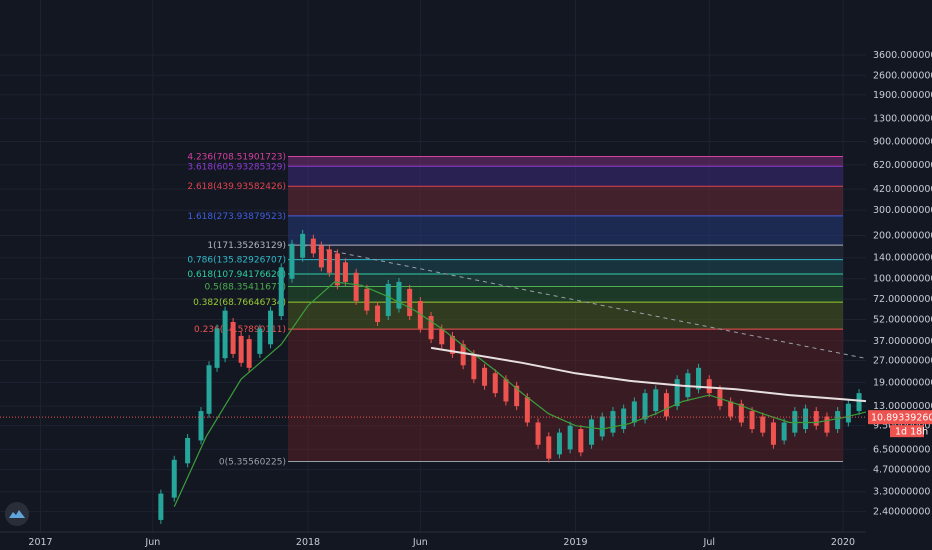  Describe the element at coordinates (902, 258) in the screenshot. I see `price-axis-label: 140.00000000` at that location.